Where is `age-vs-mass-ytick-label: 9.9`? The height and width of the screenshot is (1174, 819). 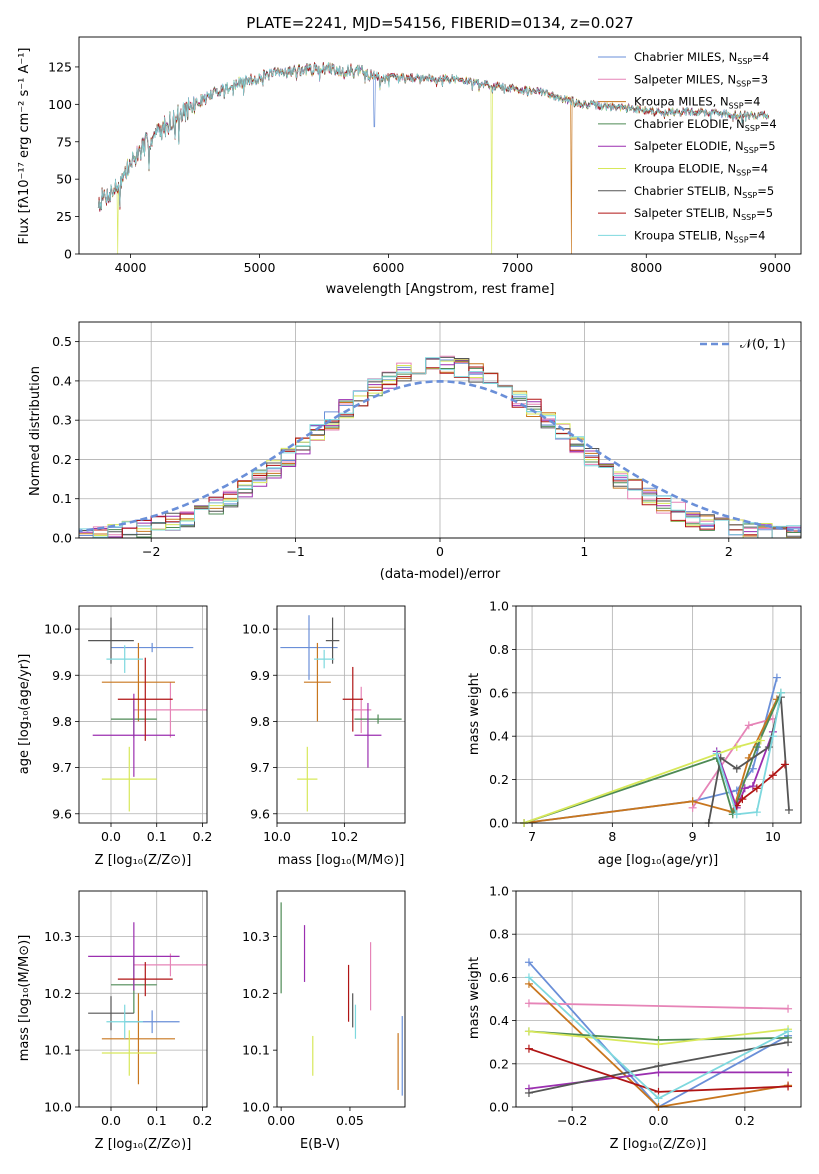
age-vs-mass-ytick-label: 9.9 is located at coordinates (260, 675).